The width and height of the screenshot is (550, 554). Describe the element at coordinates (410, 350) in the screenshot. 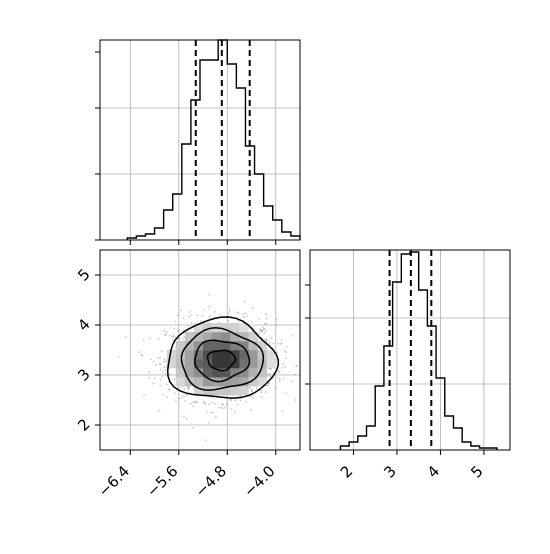

I see `right-axes-frame` at that location.